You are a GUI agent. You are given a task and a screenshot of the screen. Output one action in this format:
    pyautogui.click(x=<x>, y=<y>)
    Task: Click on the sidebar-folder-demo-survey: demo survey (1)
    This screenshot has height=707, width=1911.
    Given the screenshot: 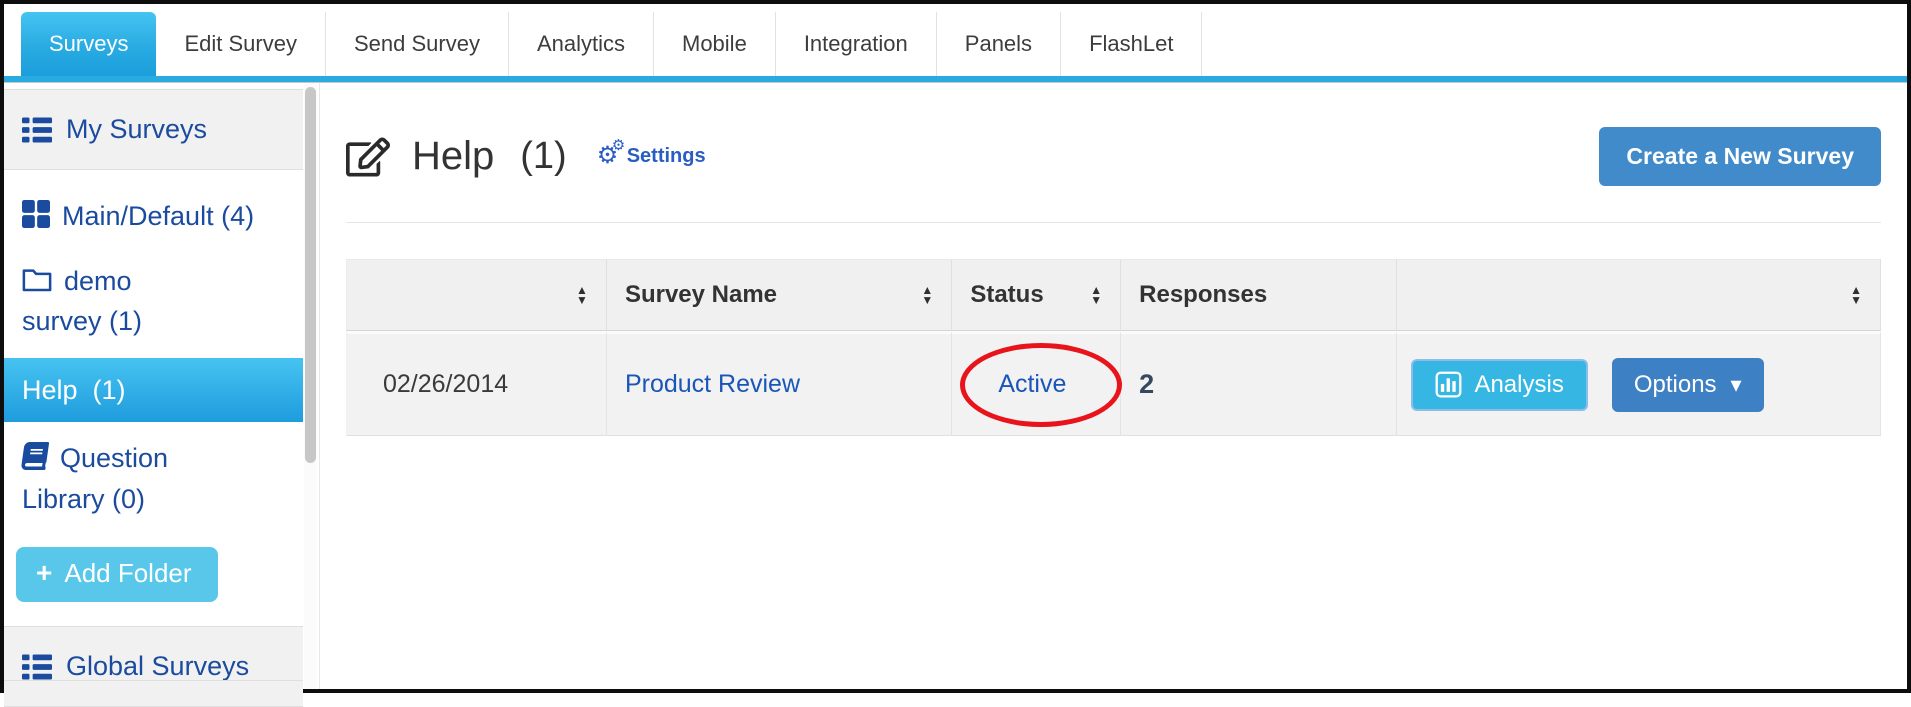 What is the action you would take?
    pyautogui.click(x=113, y=301)
    